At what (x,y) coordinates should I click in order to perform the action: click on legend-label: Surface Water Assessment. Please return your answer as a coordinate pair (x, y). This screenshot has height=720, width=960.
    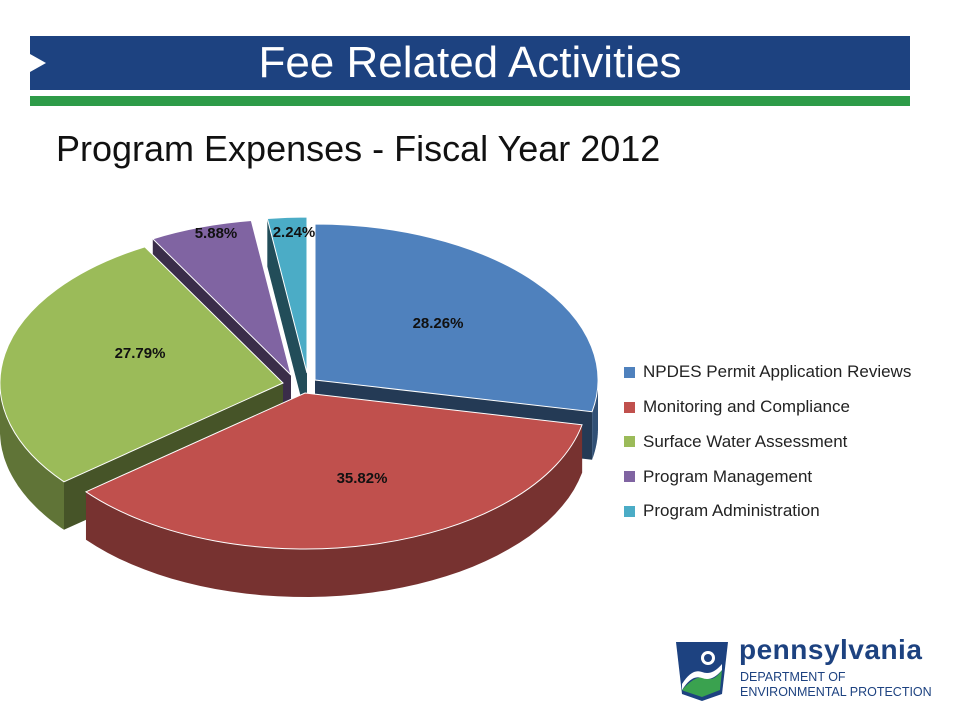
    Looking at the image, I should click on (745, 441).